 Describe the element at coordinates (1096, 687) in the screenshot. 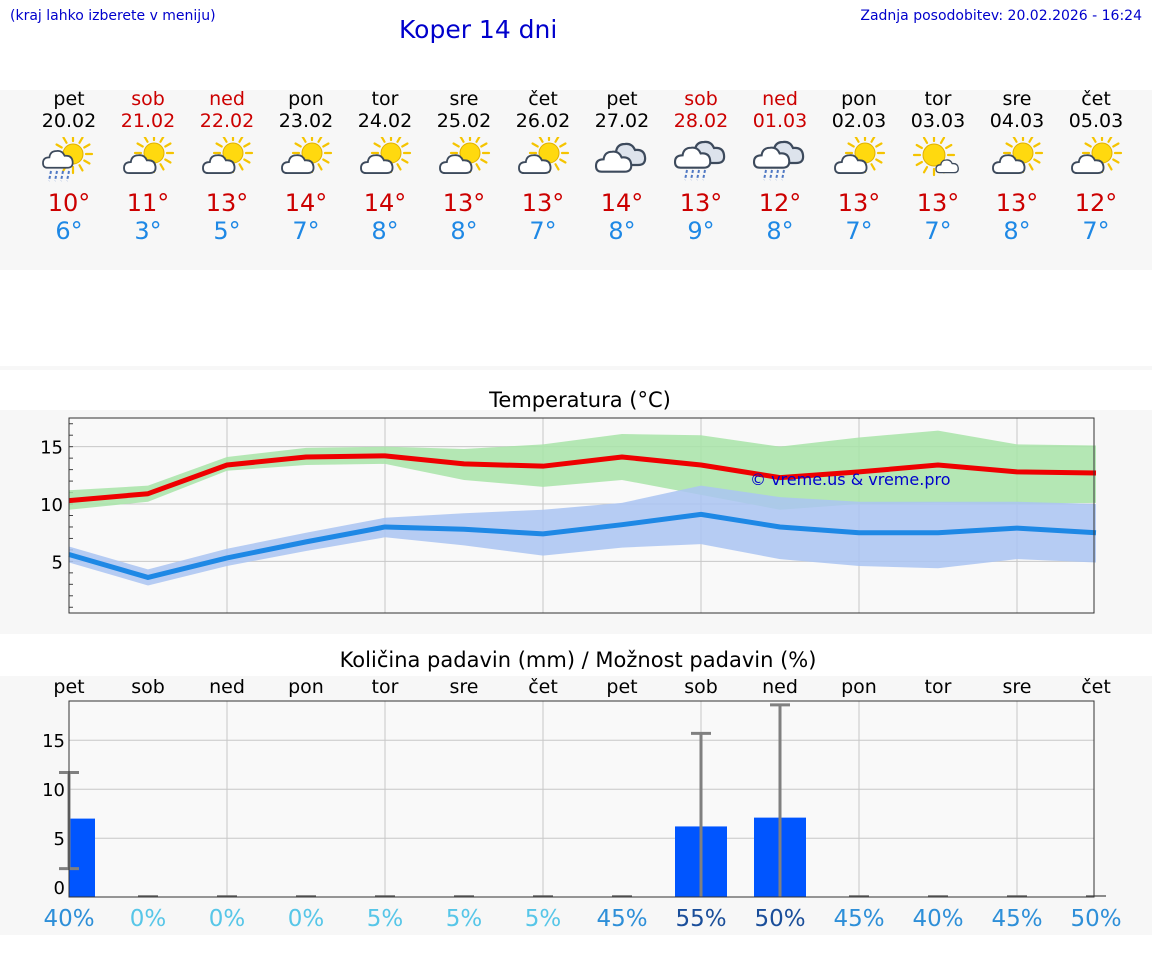

I see `x-tick-label: čet` at that location.